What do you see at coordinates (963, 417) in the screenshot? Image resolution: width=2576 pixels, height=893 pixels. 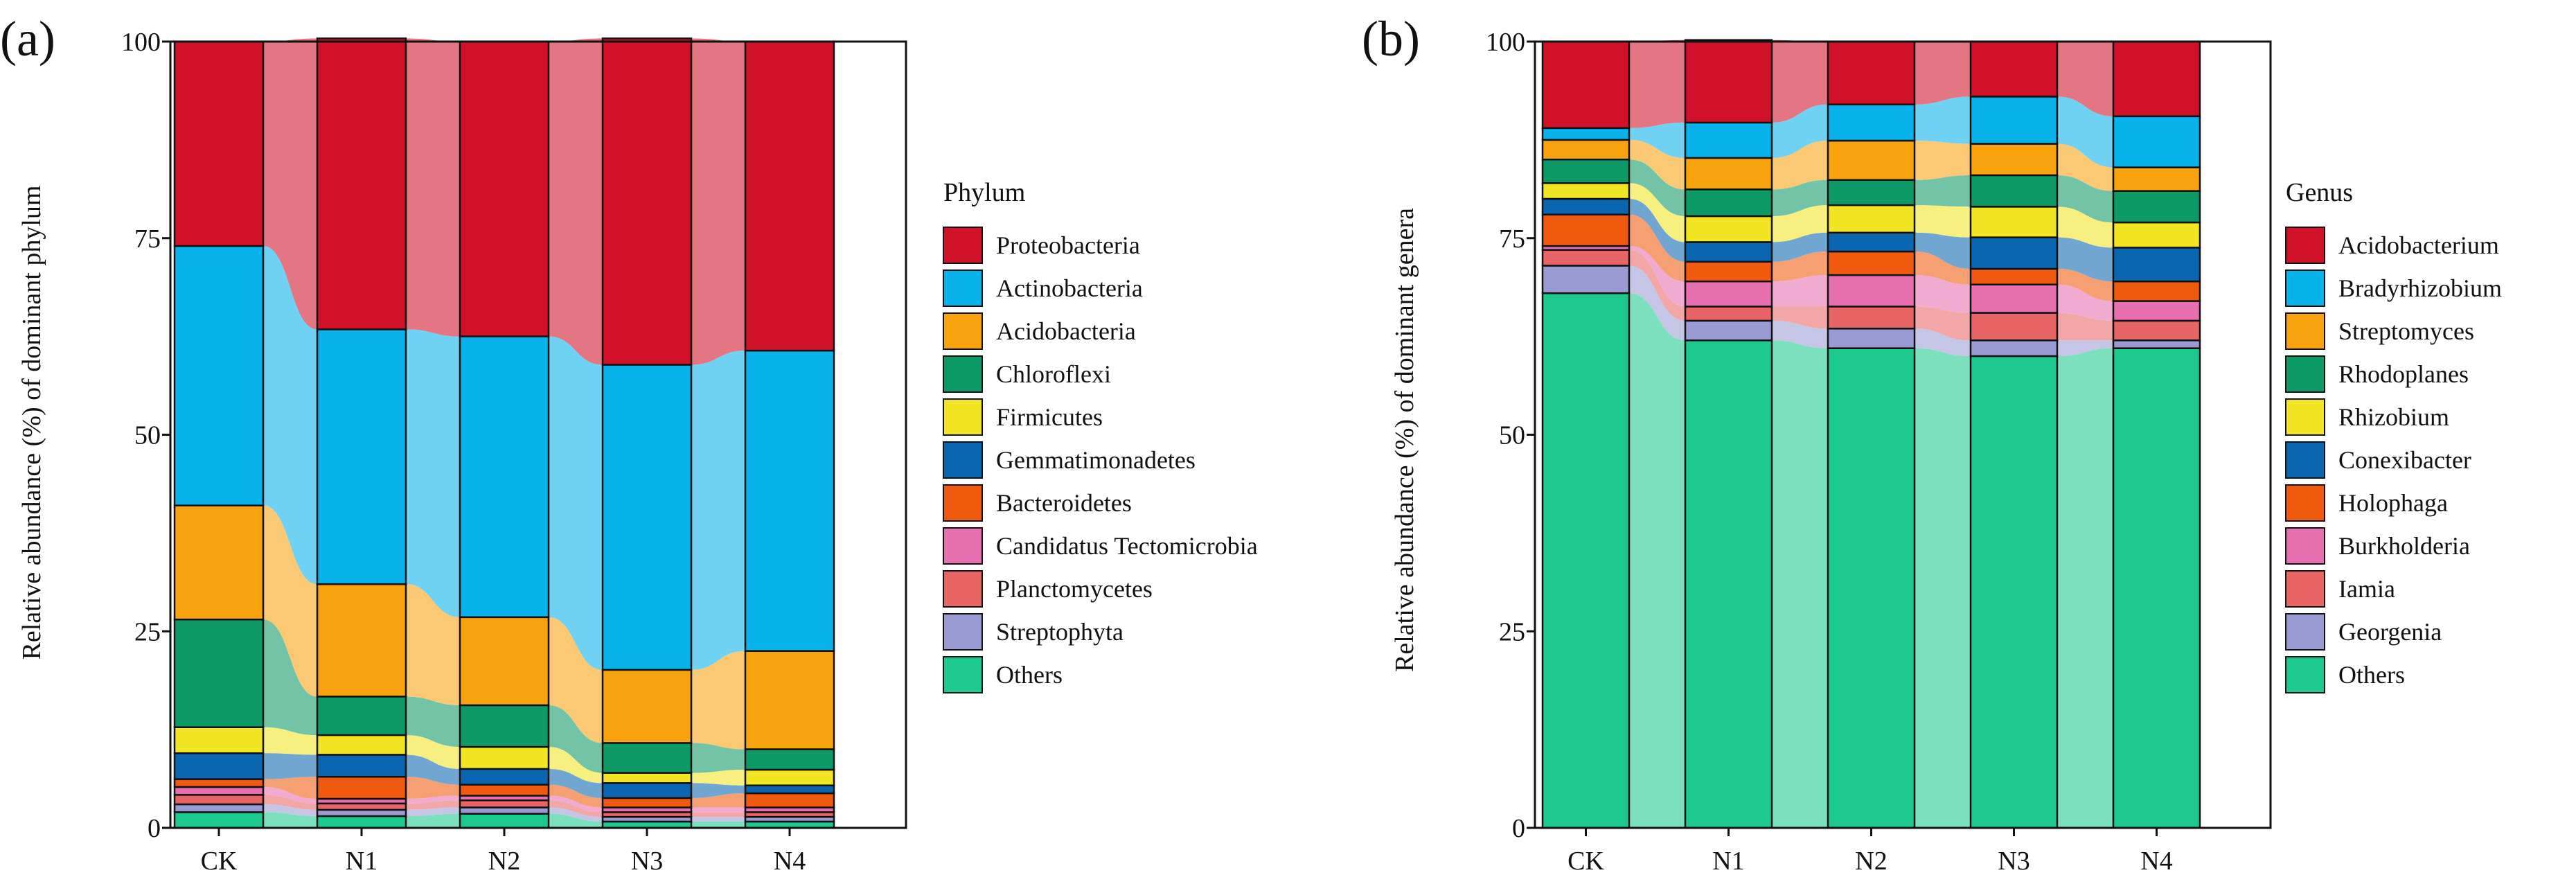 I see `legend-swatch-firmicutes` at bounding box center [963, 417].